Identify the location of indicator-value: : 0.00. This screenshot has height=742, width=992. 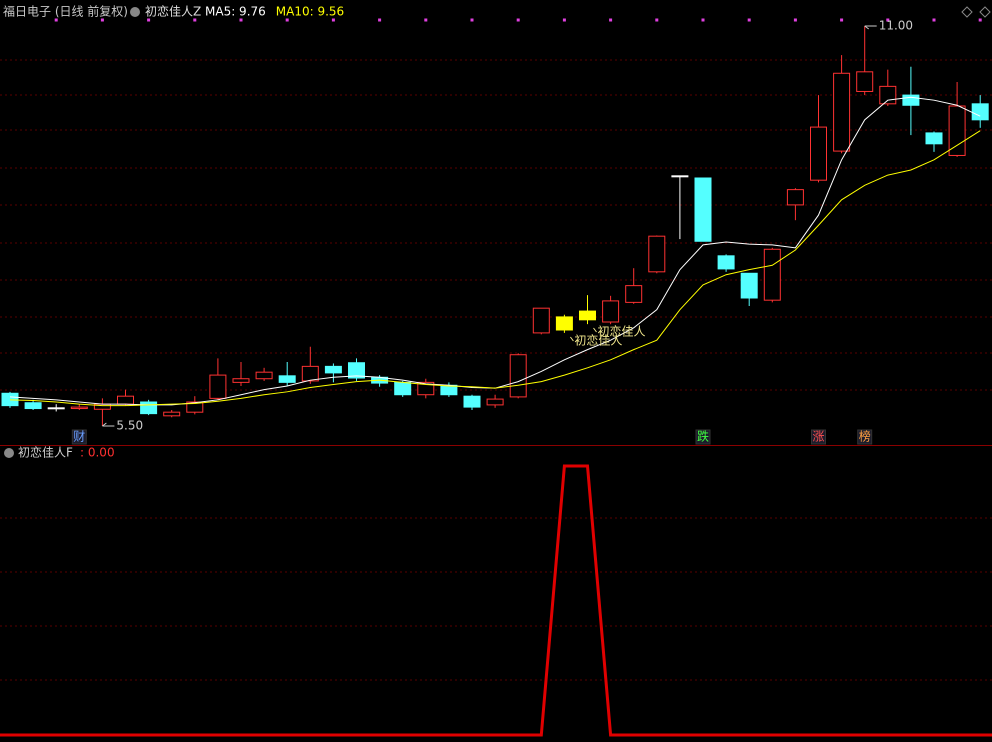
(97, 453).